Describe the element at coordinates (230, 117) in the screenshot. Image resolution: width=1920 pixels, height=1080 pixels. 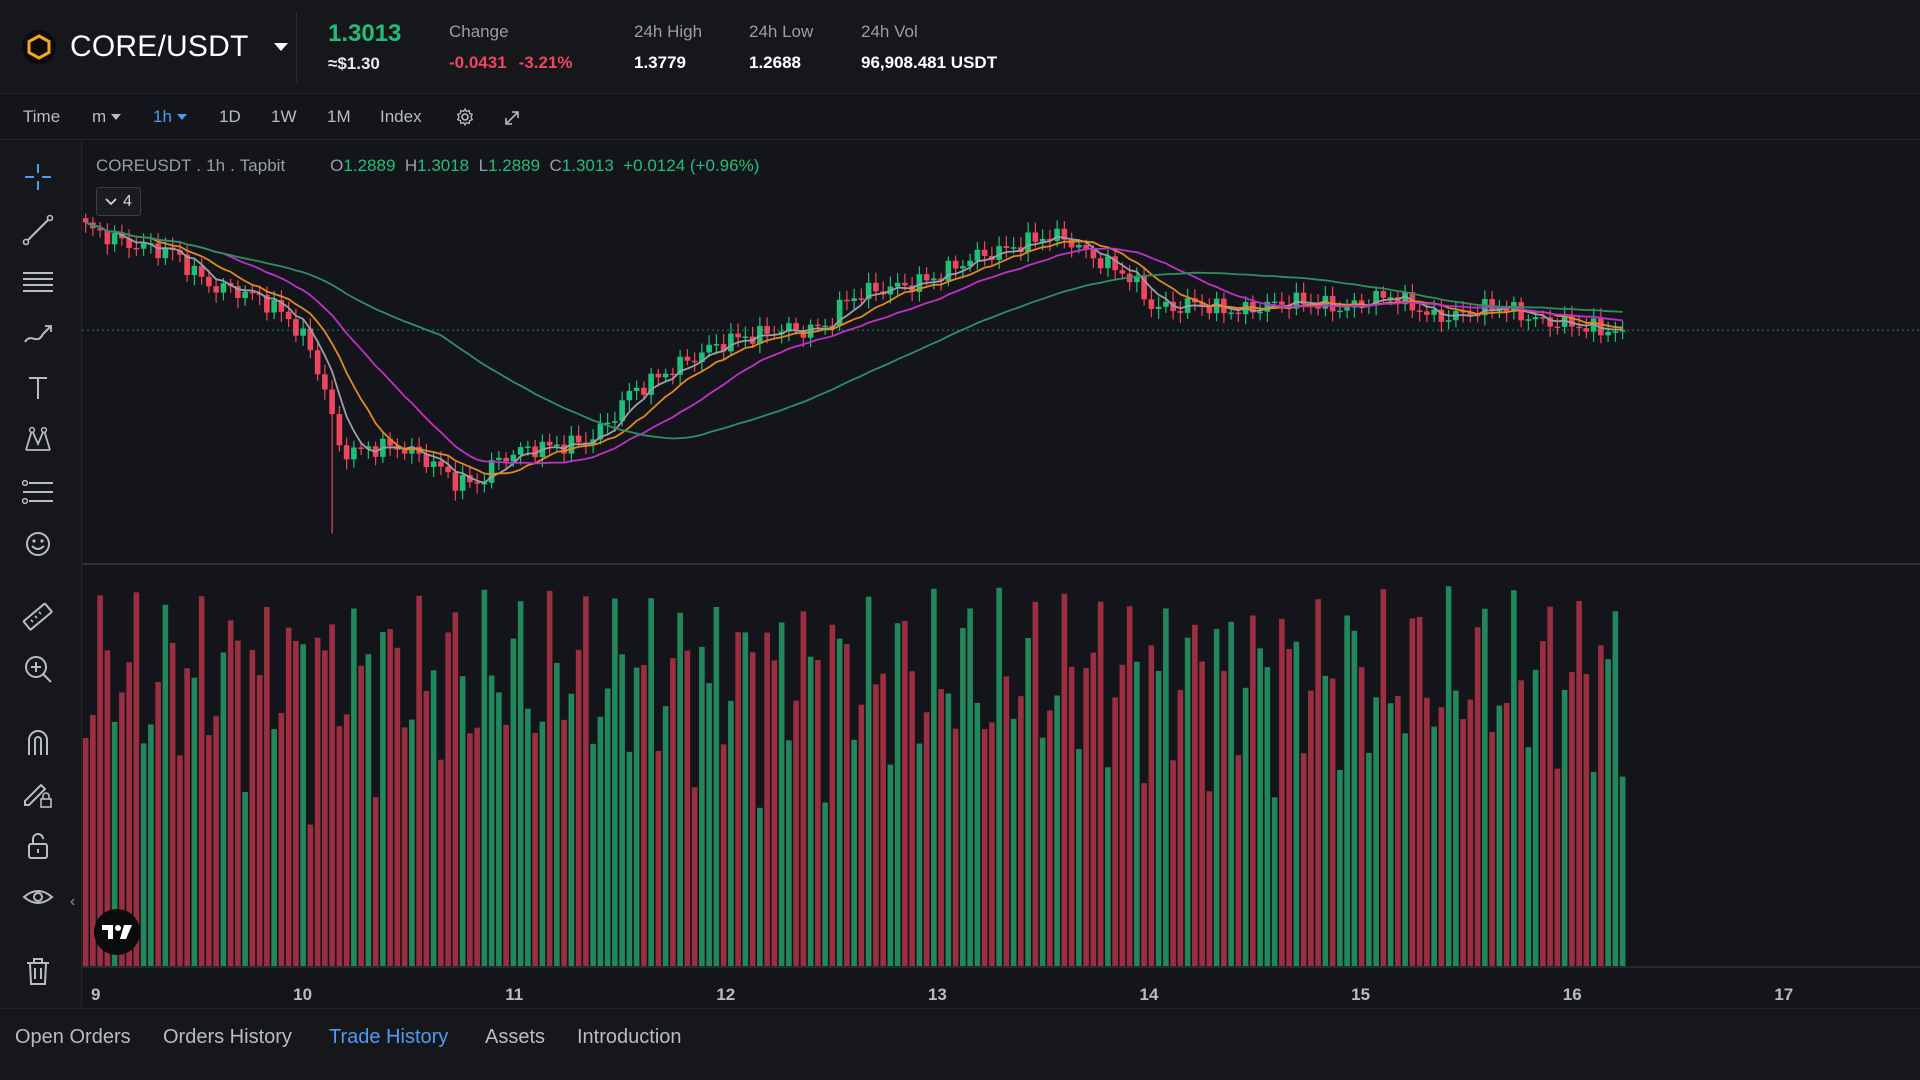
I see `interval-1d: 1D` at that location.